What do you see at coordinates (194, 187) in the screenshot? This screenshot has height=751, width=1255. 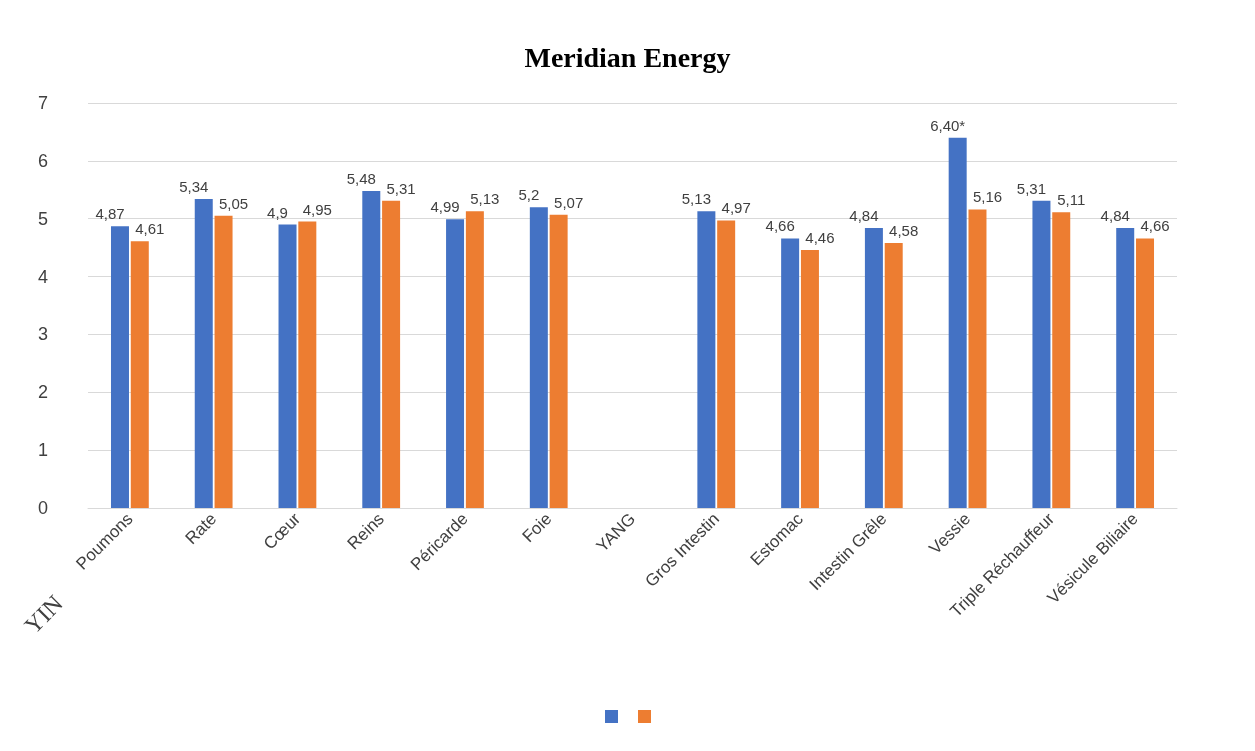 I see `data-label: 5,34` at bounding box center [194, 187].